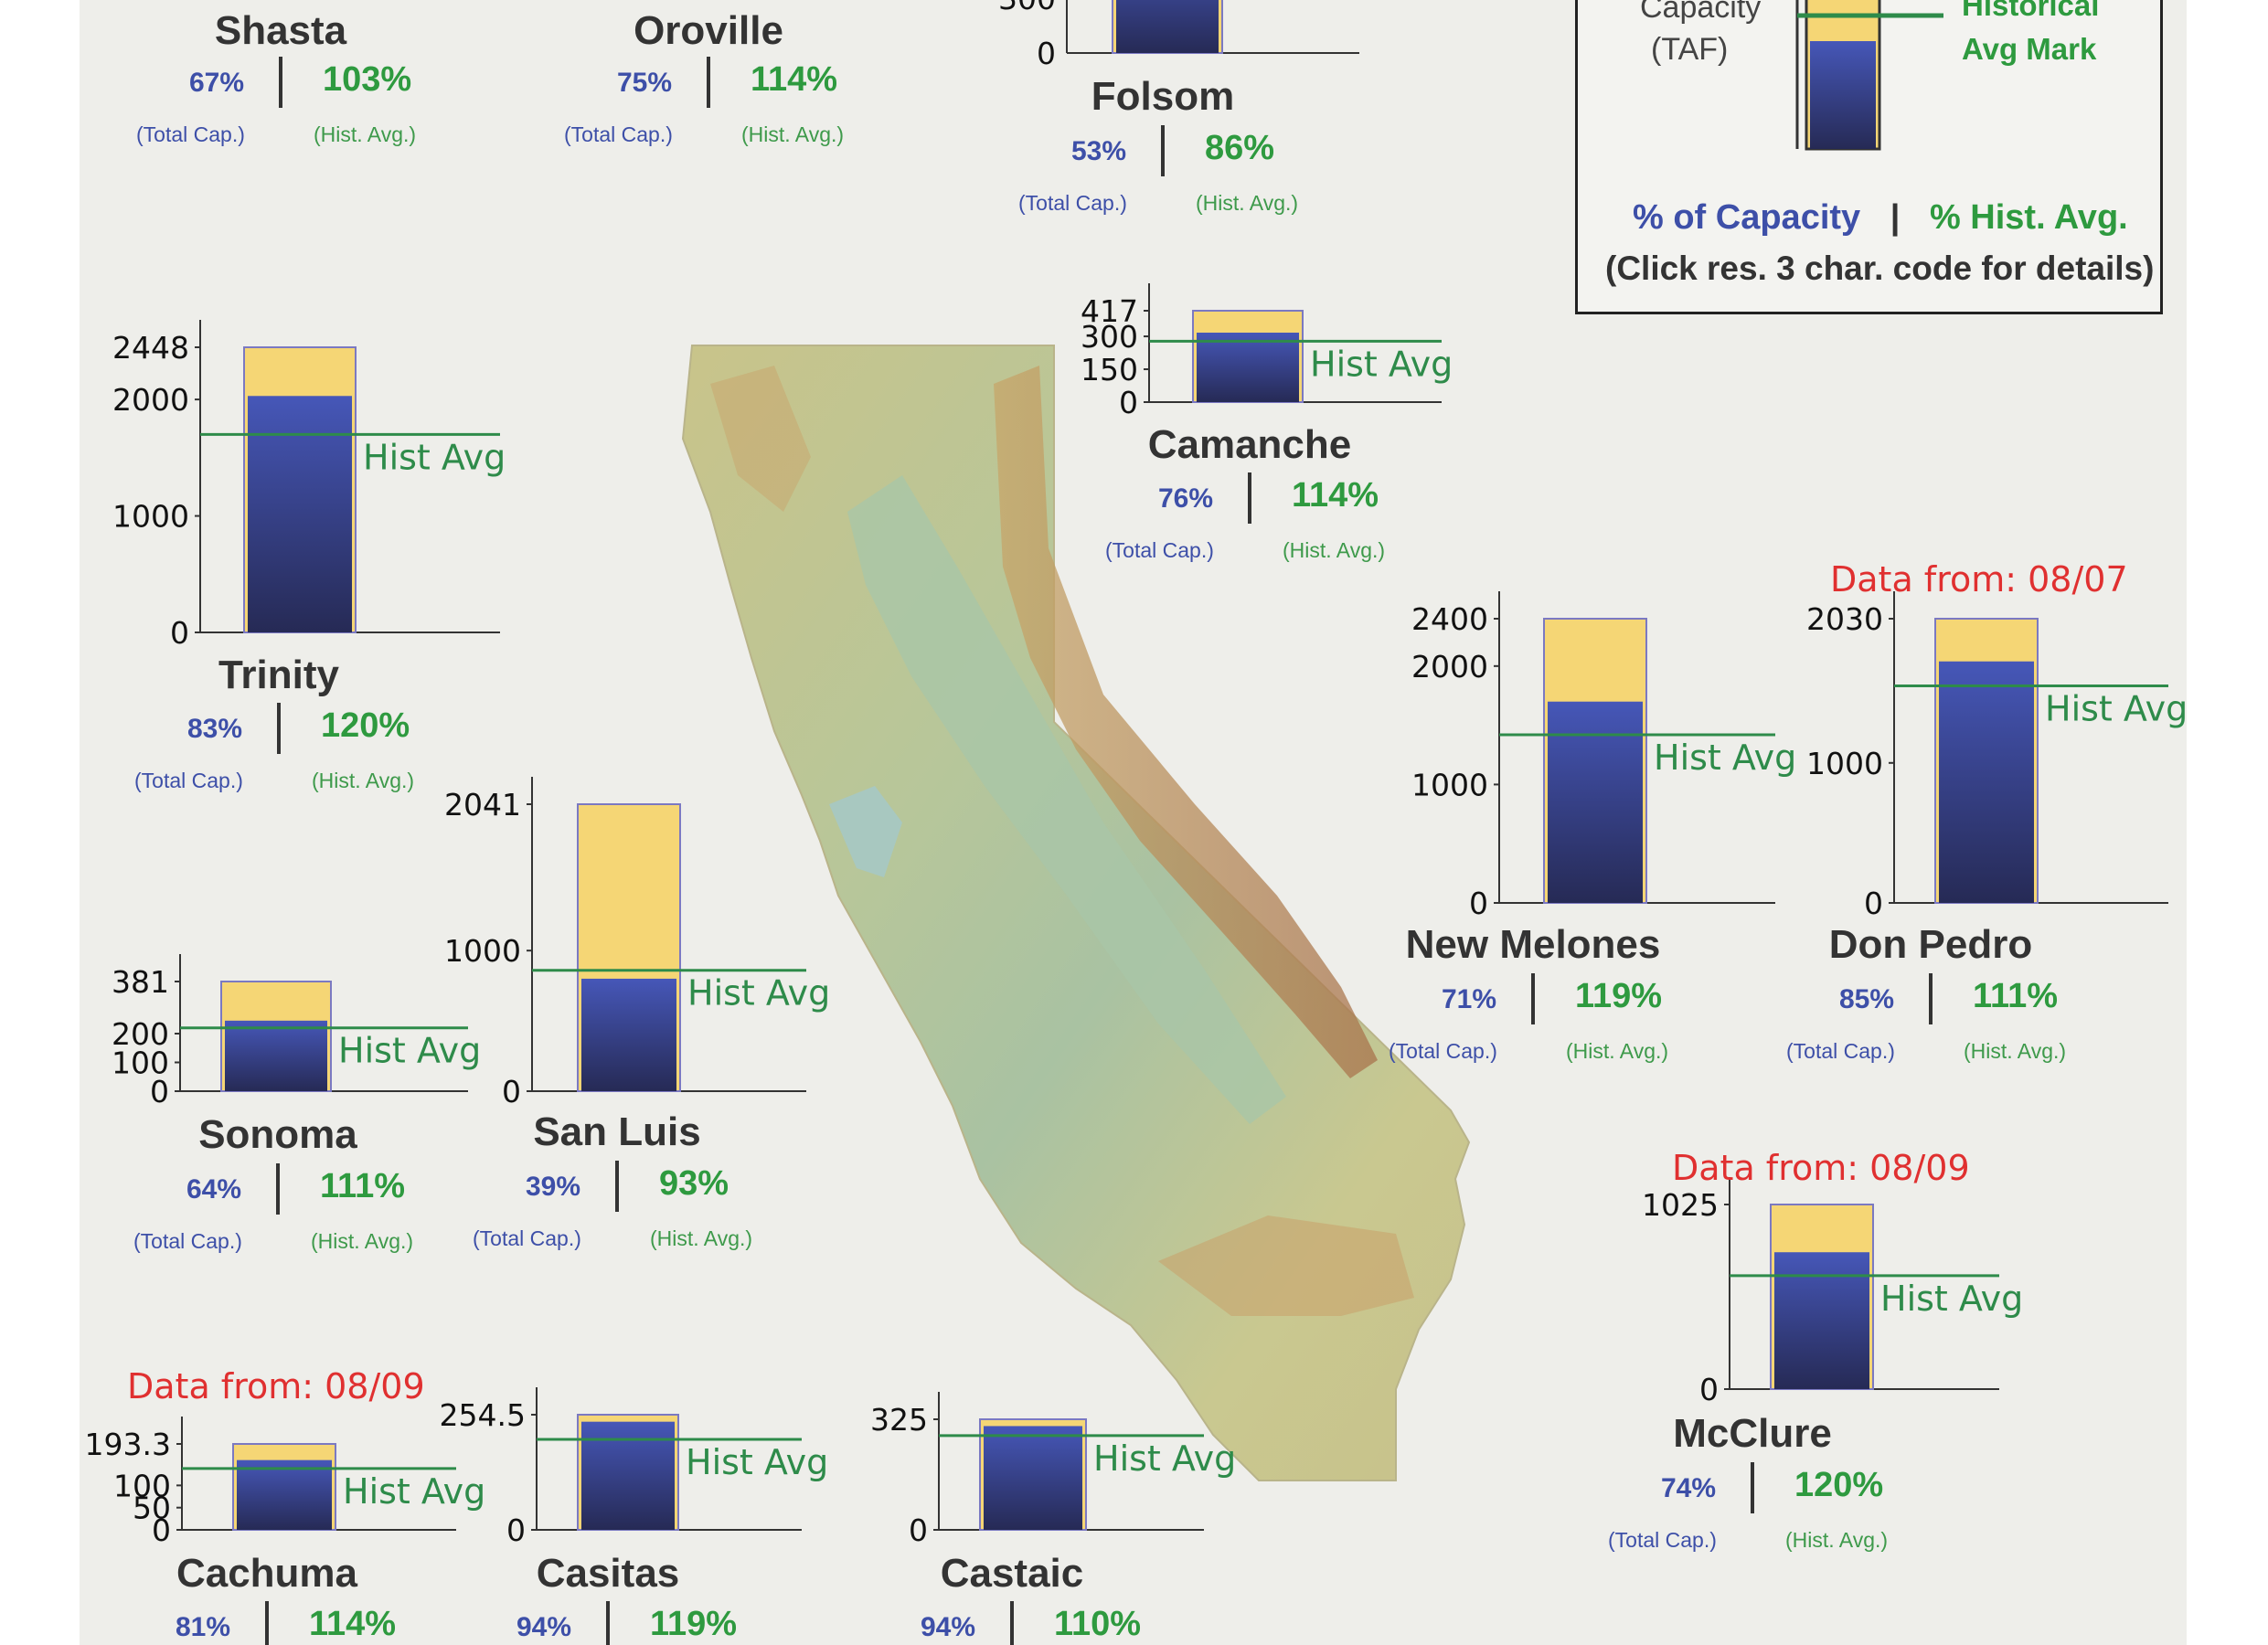  Describe the element at coordinates (1979, 579) in the screenshot. I see `don-pedro-data-from: Data from: 08/07` at that location.